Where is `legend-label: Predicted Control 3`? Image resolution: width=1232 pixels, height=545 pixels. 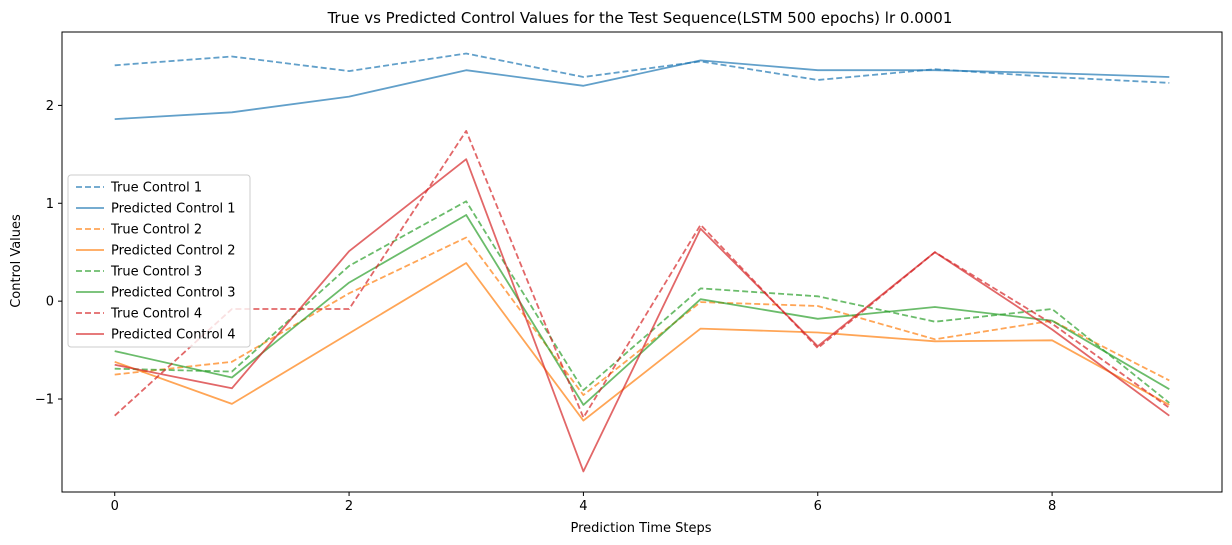 legend-label: Predicted Control 3 is located at coordinates (173, 293).